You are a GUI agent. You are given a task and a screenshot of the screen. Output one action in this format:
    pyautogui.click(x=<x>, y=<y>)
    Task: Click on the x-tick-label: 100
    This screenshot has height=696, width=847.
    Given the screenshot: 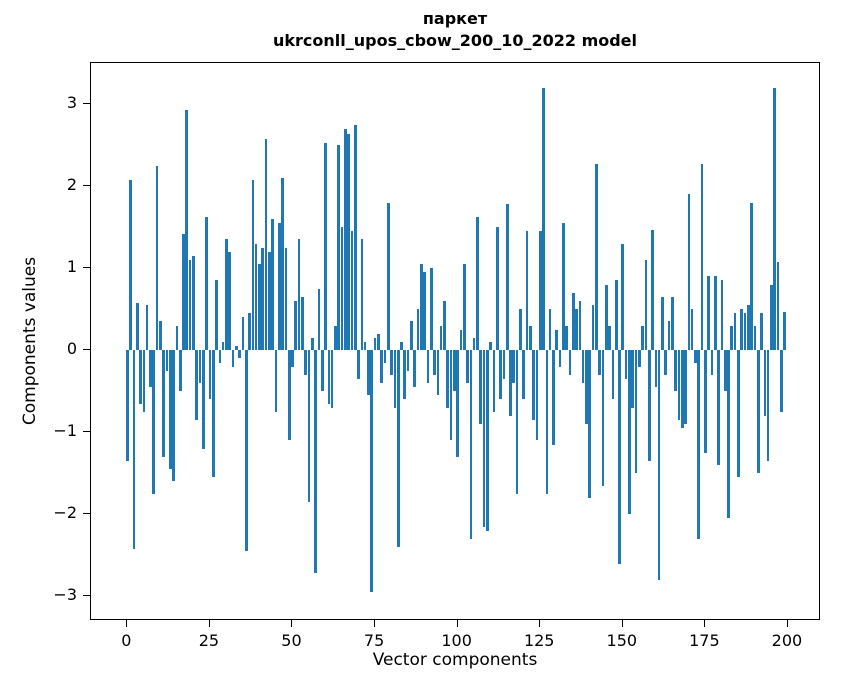 What is the action you would take?
    pyautogui.click(x=456, y=640)
    